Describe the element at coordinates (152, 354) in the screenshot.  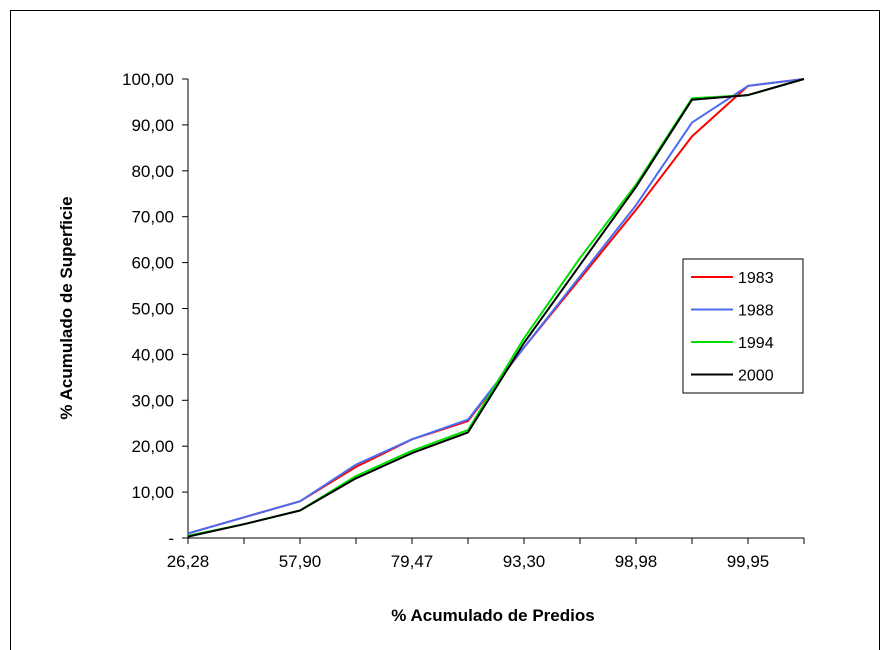
I see `y-tick-label: 40,00` at that location.